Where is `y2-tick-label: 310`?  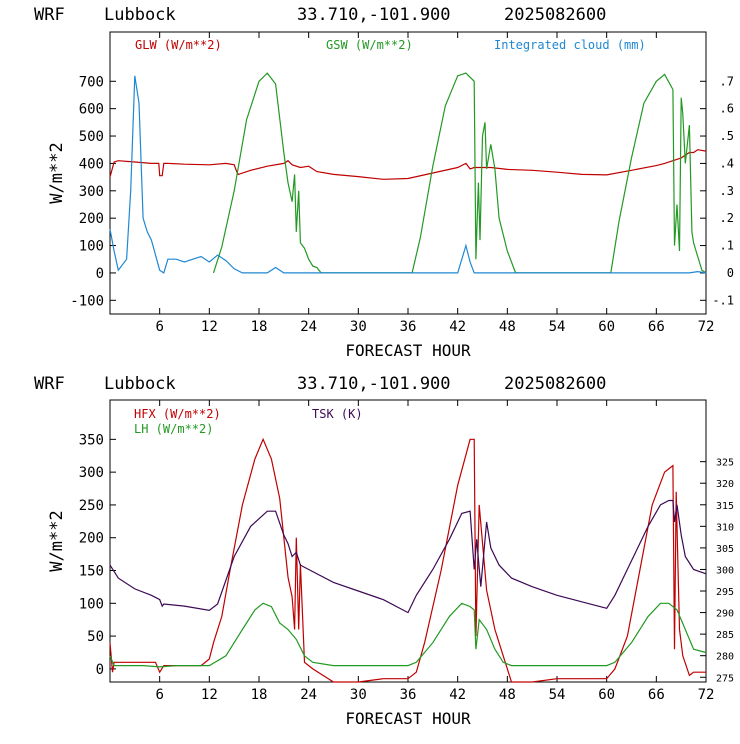 y2-tick-label: 310 is located at coordinates (725, 527).